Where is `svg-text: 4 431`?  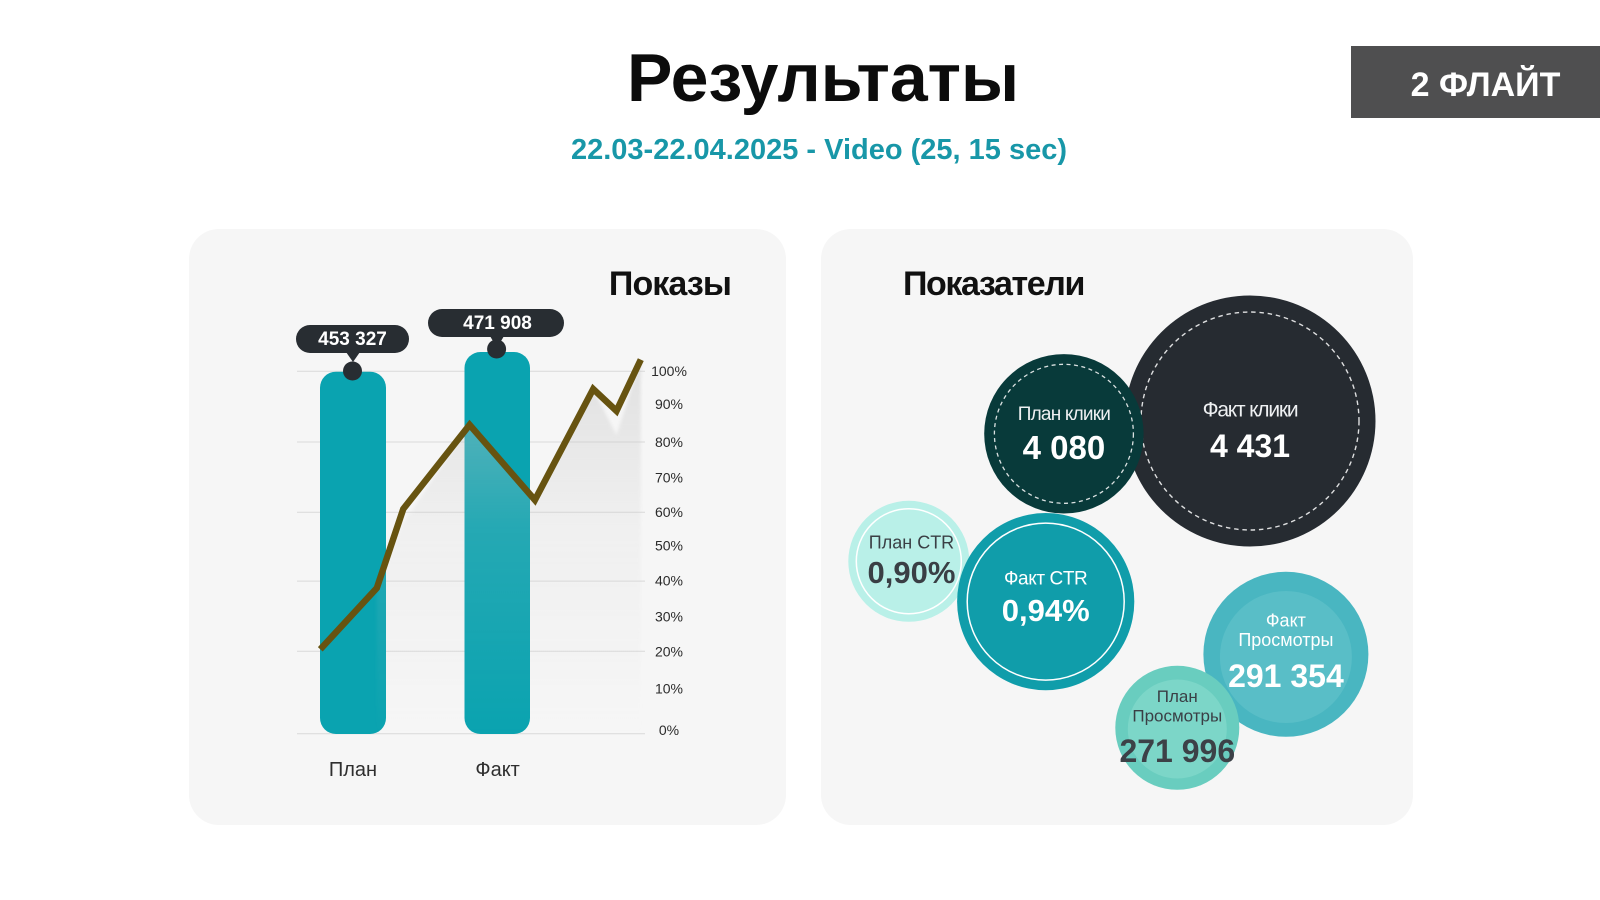 svg-text: 4 431 is located at coordinates (1250, 446).